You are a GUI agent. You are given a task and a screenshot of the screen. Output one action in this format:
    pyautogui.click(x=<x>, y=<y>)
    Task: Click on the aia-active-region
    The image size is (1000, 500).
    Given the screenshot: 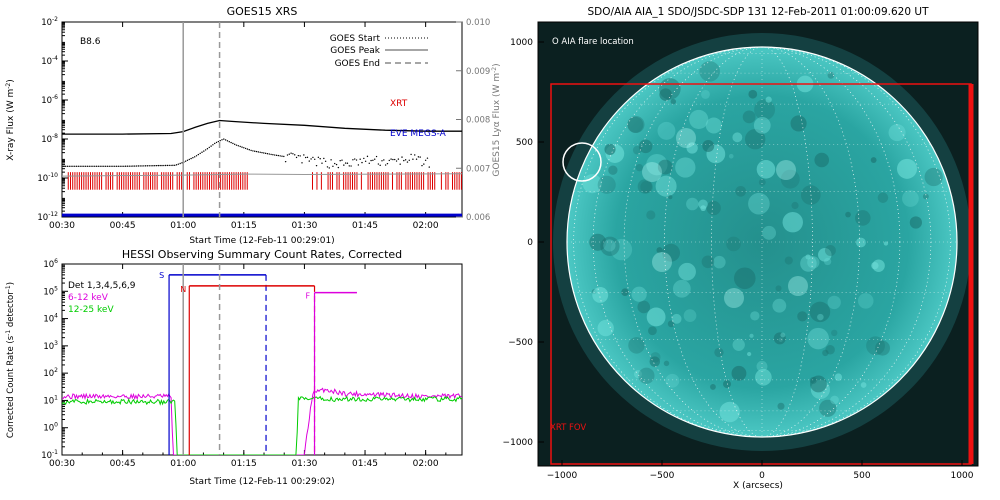 What is the action you would take?
    pyautogui.click(x=662, y=262)
    